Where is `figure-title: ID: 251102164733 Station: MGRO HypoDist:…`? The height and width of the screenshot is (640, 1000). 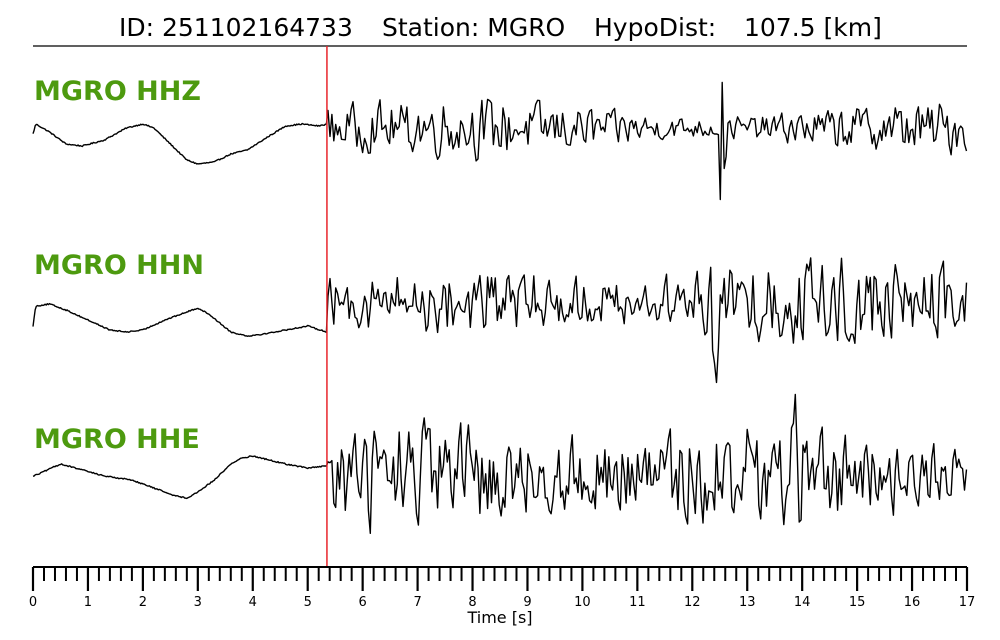 figure-title: ID: 251102164733 Station: MGRO HypoDist:… is located at coordinates (500, 27).